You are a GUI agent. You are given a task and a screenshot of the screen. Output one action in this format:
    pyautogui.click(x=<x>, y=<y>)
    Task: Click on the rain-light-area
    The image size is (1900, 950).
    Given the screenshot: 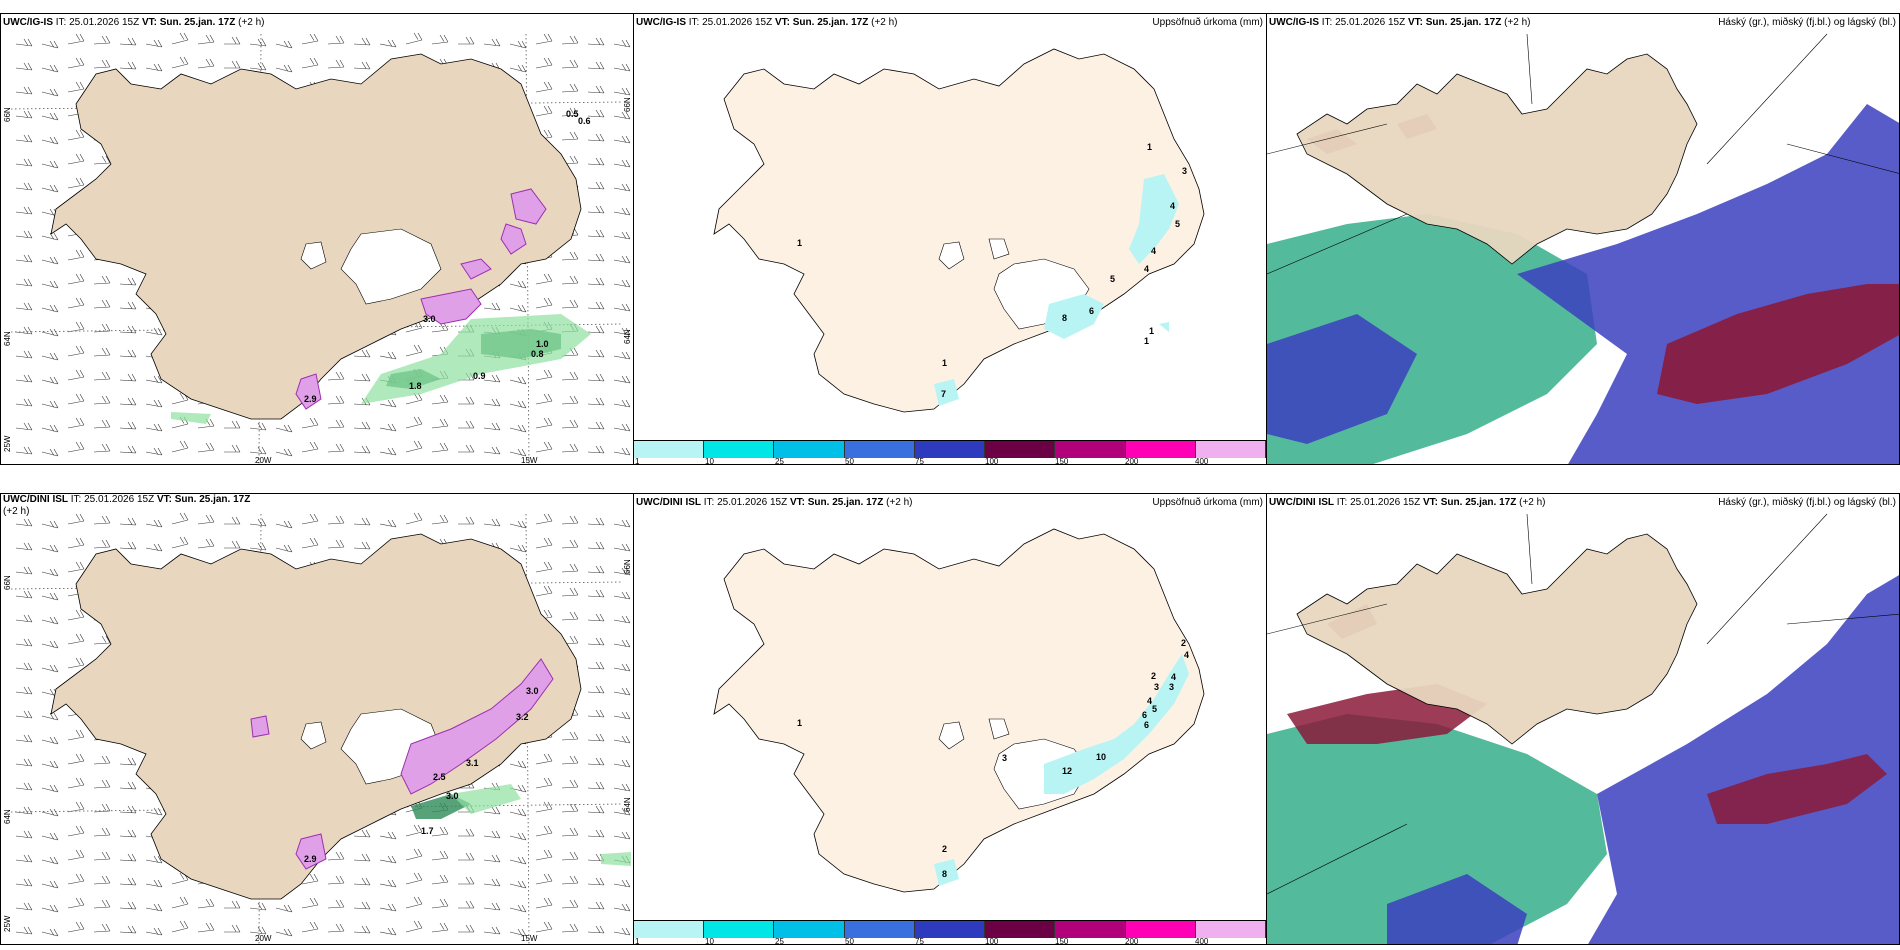 What is the action you would take?
    pyautogui.click(x=541, y=825)
    